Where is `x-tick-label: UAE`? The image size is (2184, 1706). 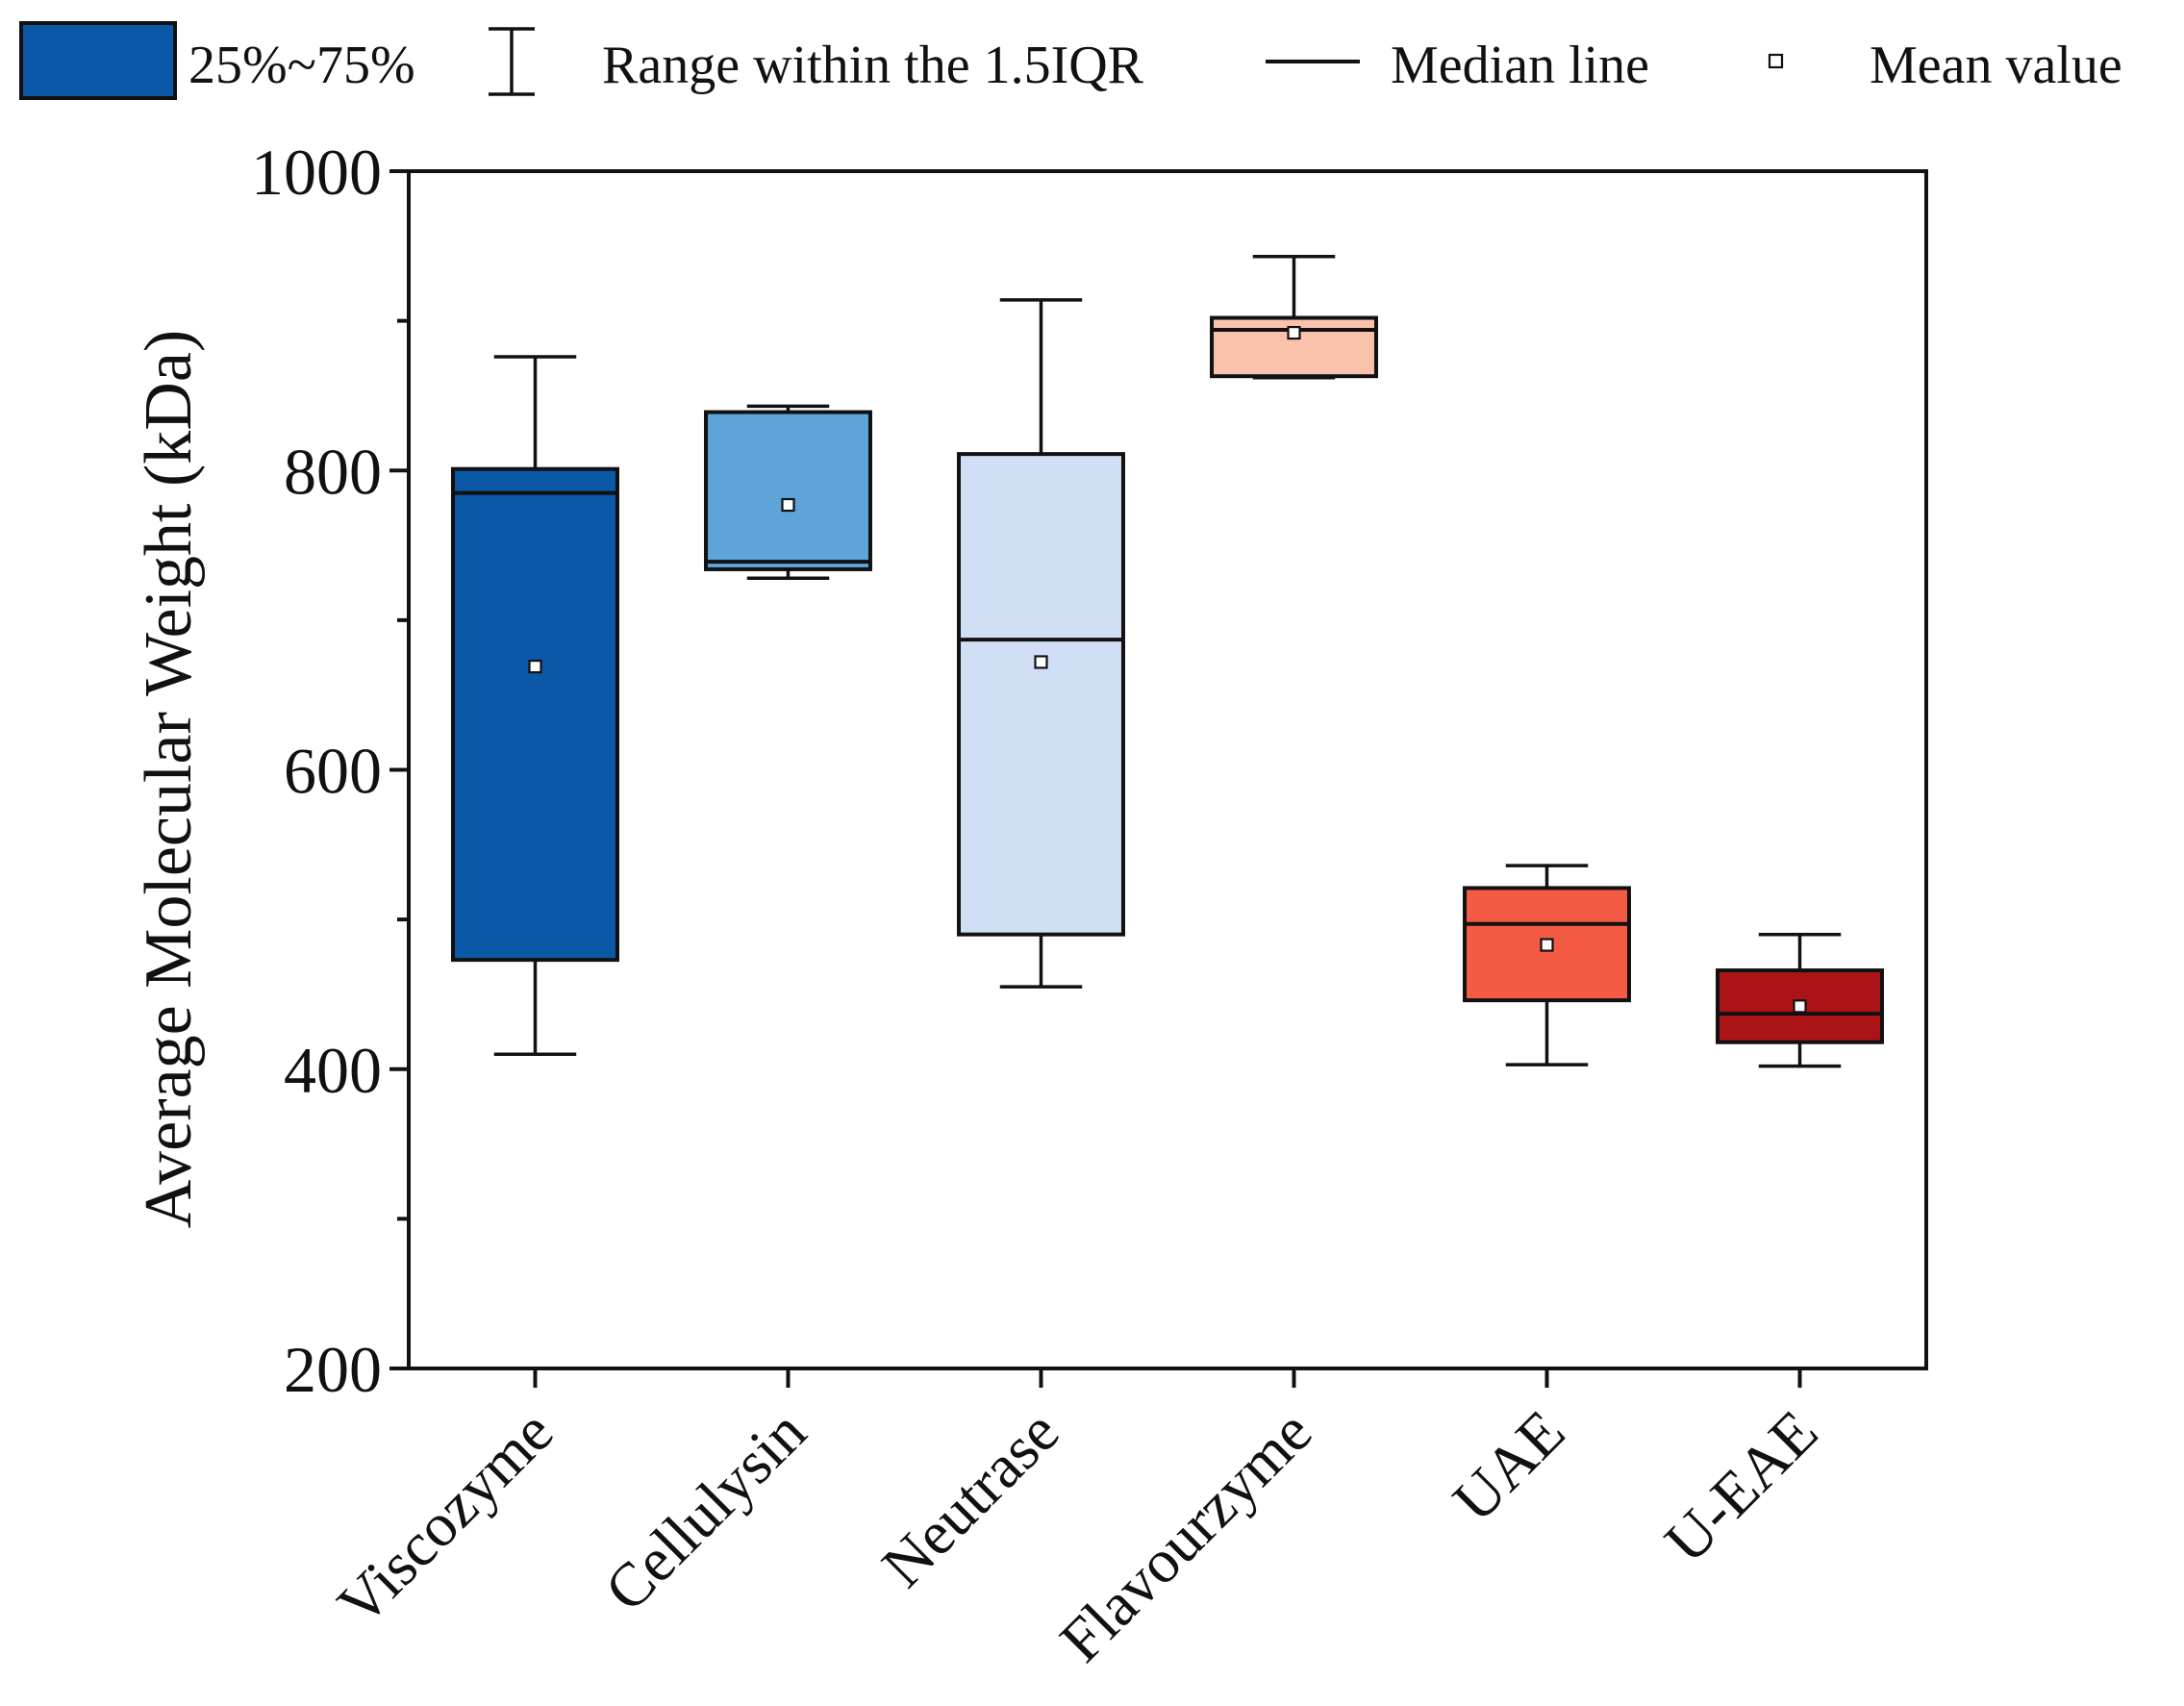 x-tick-label: UAE is located at coordinates (1508, 1466).